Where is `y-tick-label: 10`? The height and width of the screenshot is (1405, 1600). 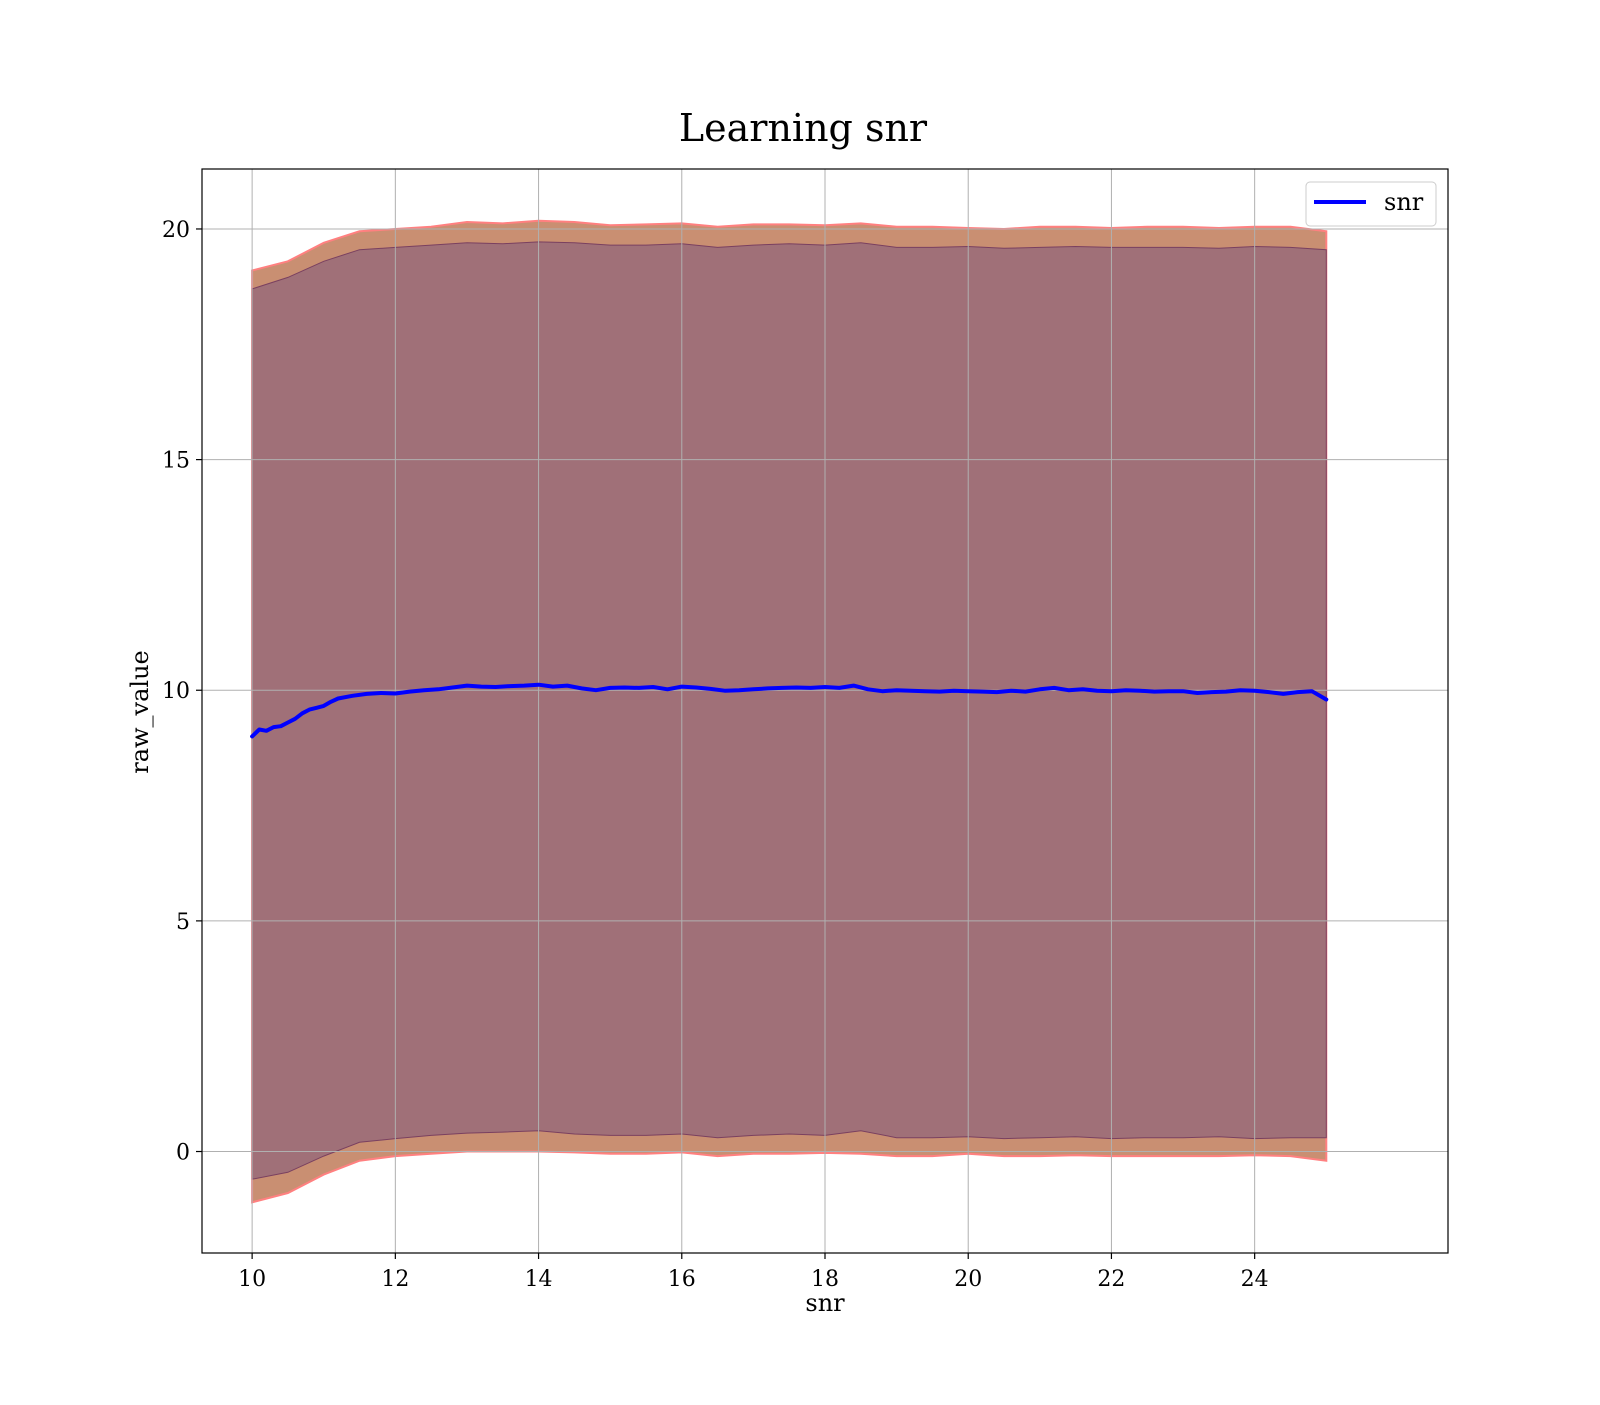
y-tick-label: 10 is located at coordinates (176, 691).